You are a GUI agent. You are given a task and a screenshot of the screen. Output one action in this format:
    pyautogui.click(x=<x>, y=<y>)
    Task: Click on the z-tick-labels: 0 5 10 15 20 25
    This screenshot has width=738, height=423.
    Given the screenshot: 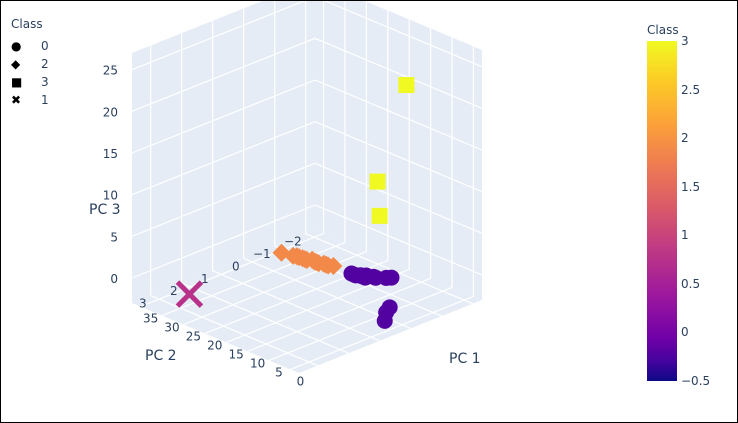 What is the action you would take?
    pyautogui.click(x=110, y=175)
    